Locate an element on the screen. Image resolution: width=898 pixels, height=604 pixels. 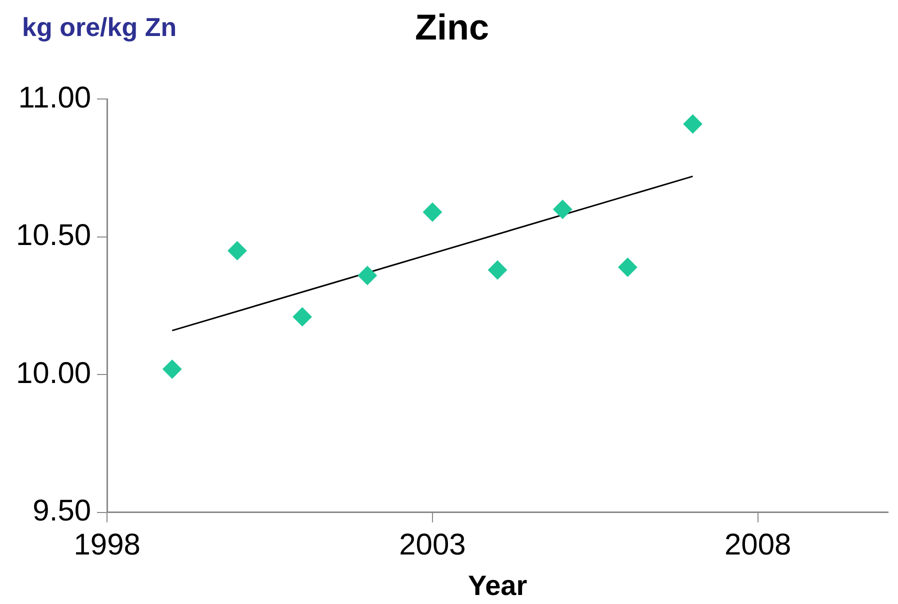
y-axis-title: kg ore/kg Zn is located at coordinates (99, 27).